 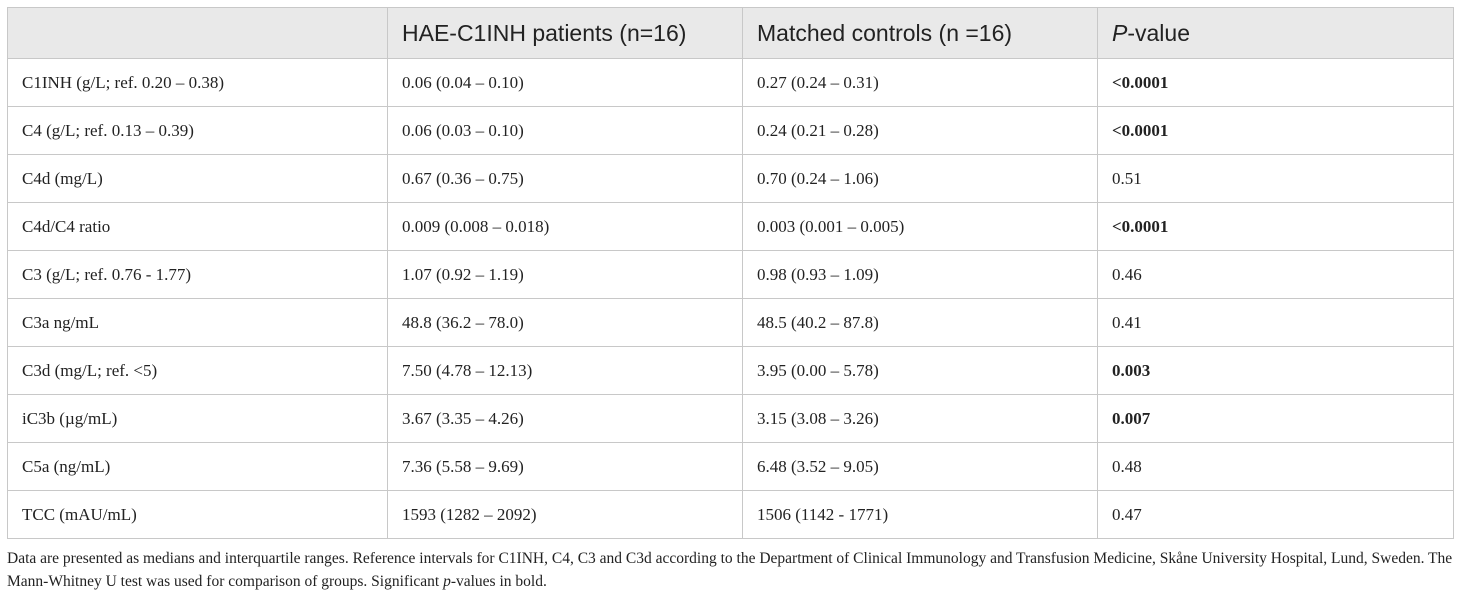 What do you see at coordinates (565, 130) in the screenshot?
I see `cell-patients: 0.06 (0.03 – 0.10)` at bounding box center [565, 130].